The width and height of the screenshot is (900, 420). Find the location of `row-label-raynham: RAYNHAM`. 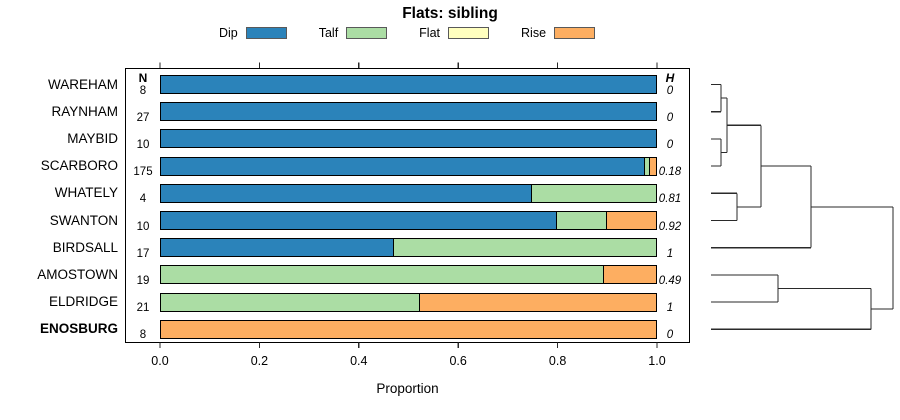

row-label-raynham: RAYNHAM is located at coordinates (84, 111).